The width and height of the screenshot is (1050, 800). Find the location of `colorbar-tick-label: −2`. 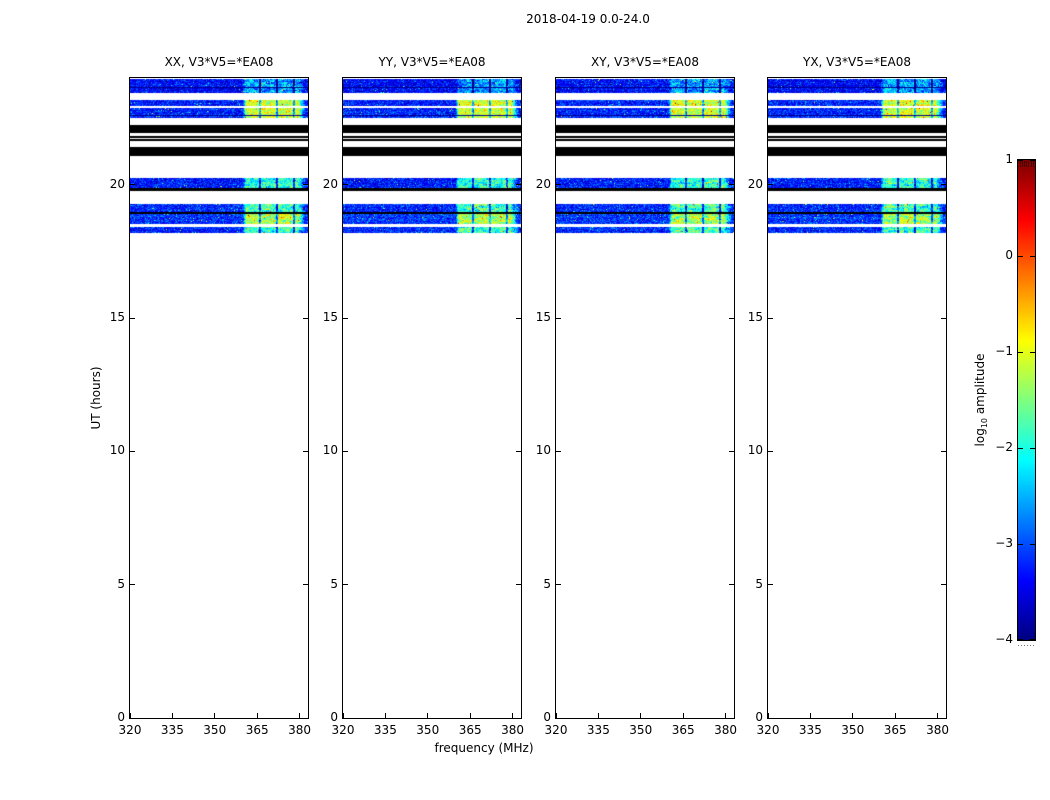

colorbar-tick-label: −2 is located at coordinates (1004, 447).